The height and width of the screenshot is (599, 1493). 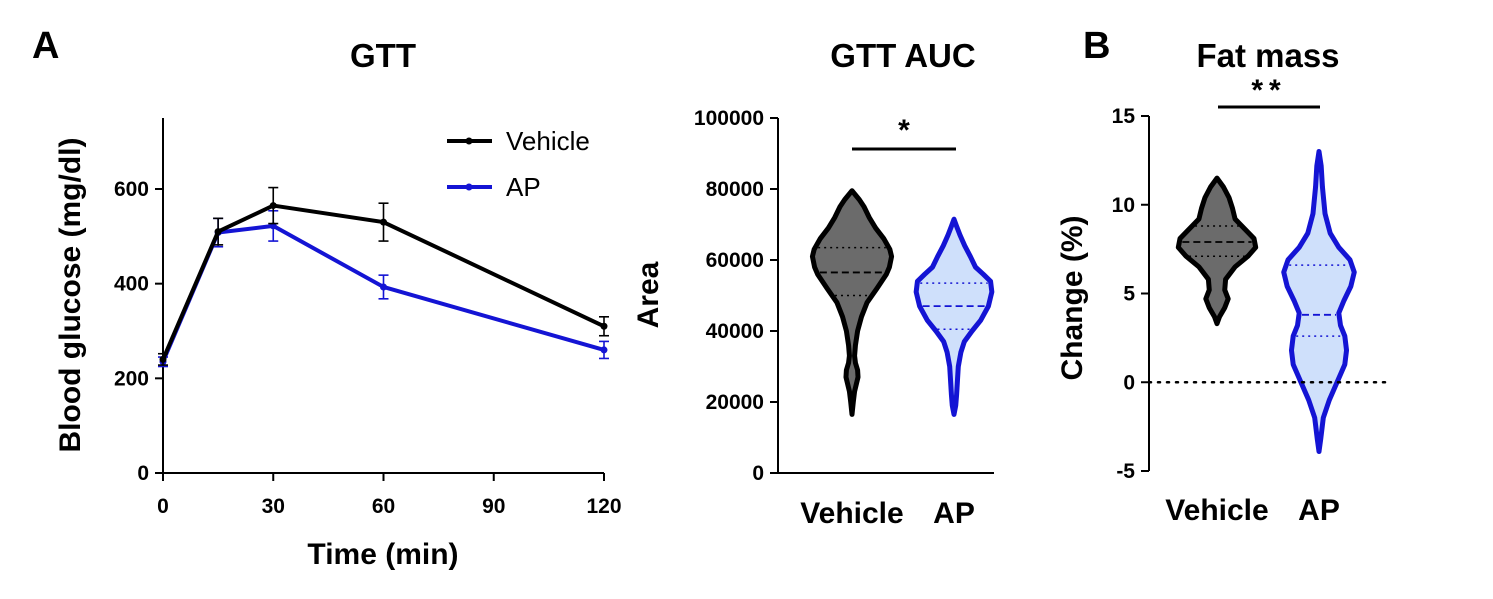 What do you see at coordinates (383, 55) in the screenshot?
I see `gtt-title: GTT` at bounding box center [383, 55].